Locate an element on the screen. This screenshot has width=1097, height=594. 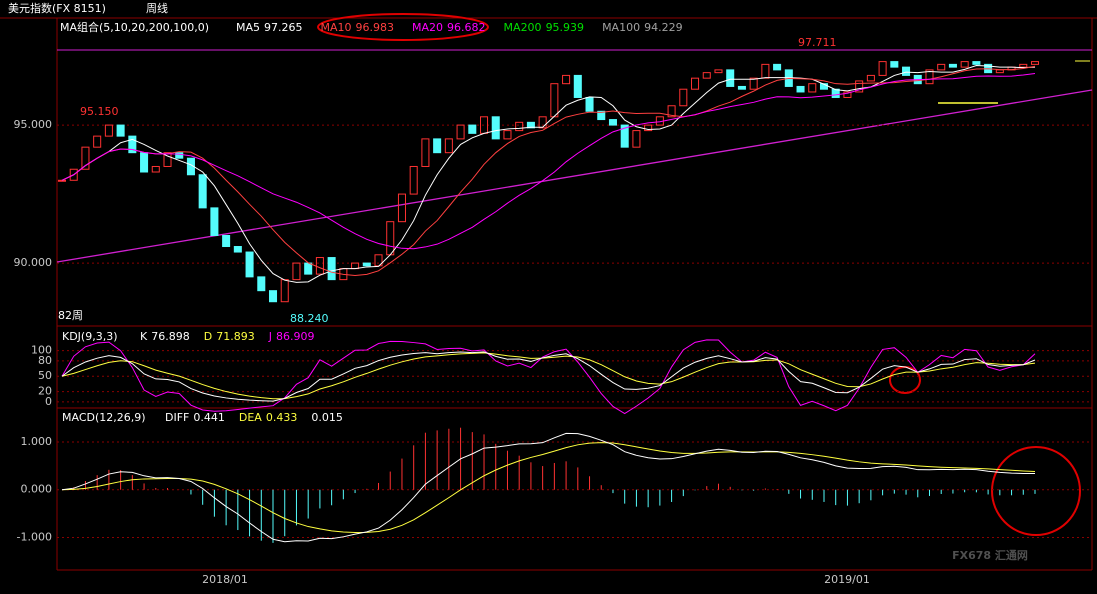
annotation: 82周 is located at coordinates (70, 315).